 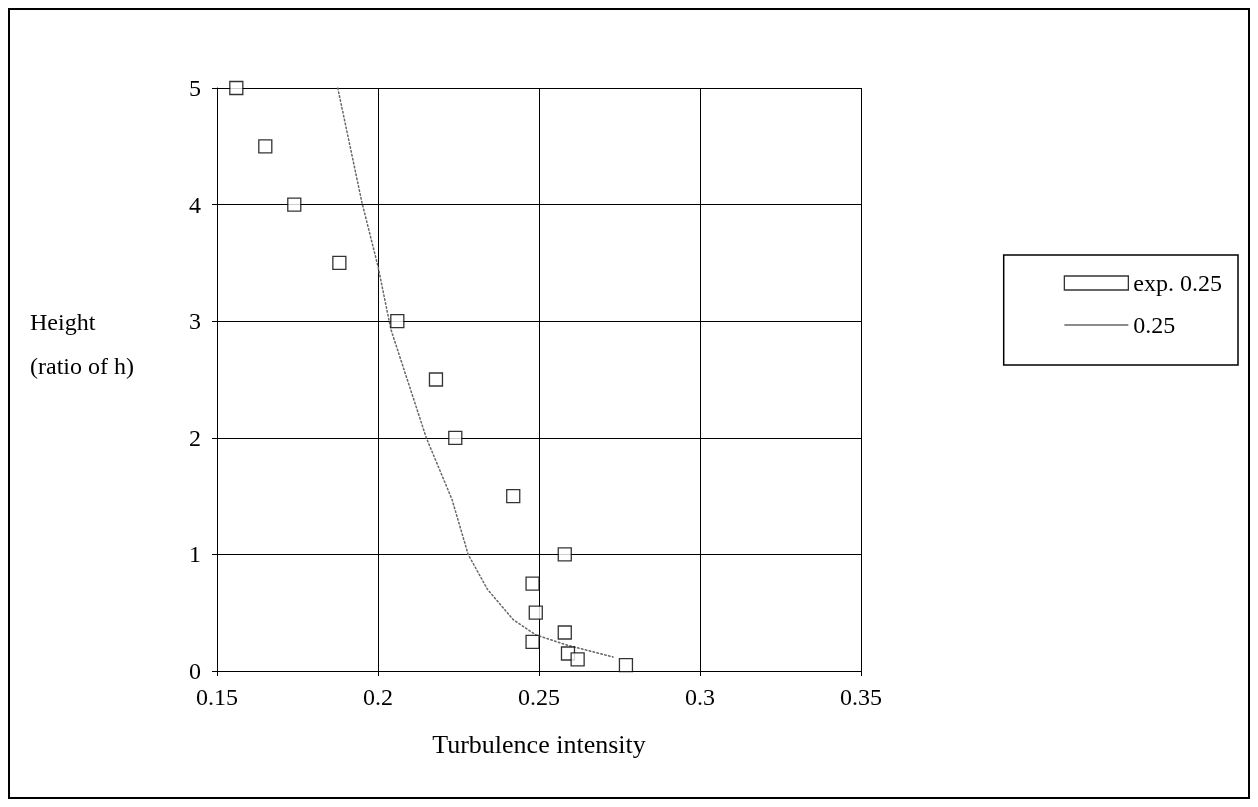 I want to click on x-tick-label: 0.2, so click(x=378, y=697).